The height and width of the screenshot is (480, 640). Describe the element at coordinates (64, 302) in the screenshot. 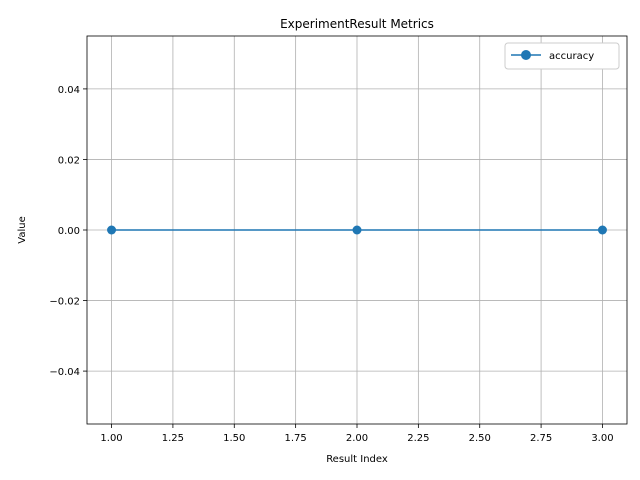

I see `y-tick-label: −0.02` at that location.